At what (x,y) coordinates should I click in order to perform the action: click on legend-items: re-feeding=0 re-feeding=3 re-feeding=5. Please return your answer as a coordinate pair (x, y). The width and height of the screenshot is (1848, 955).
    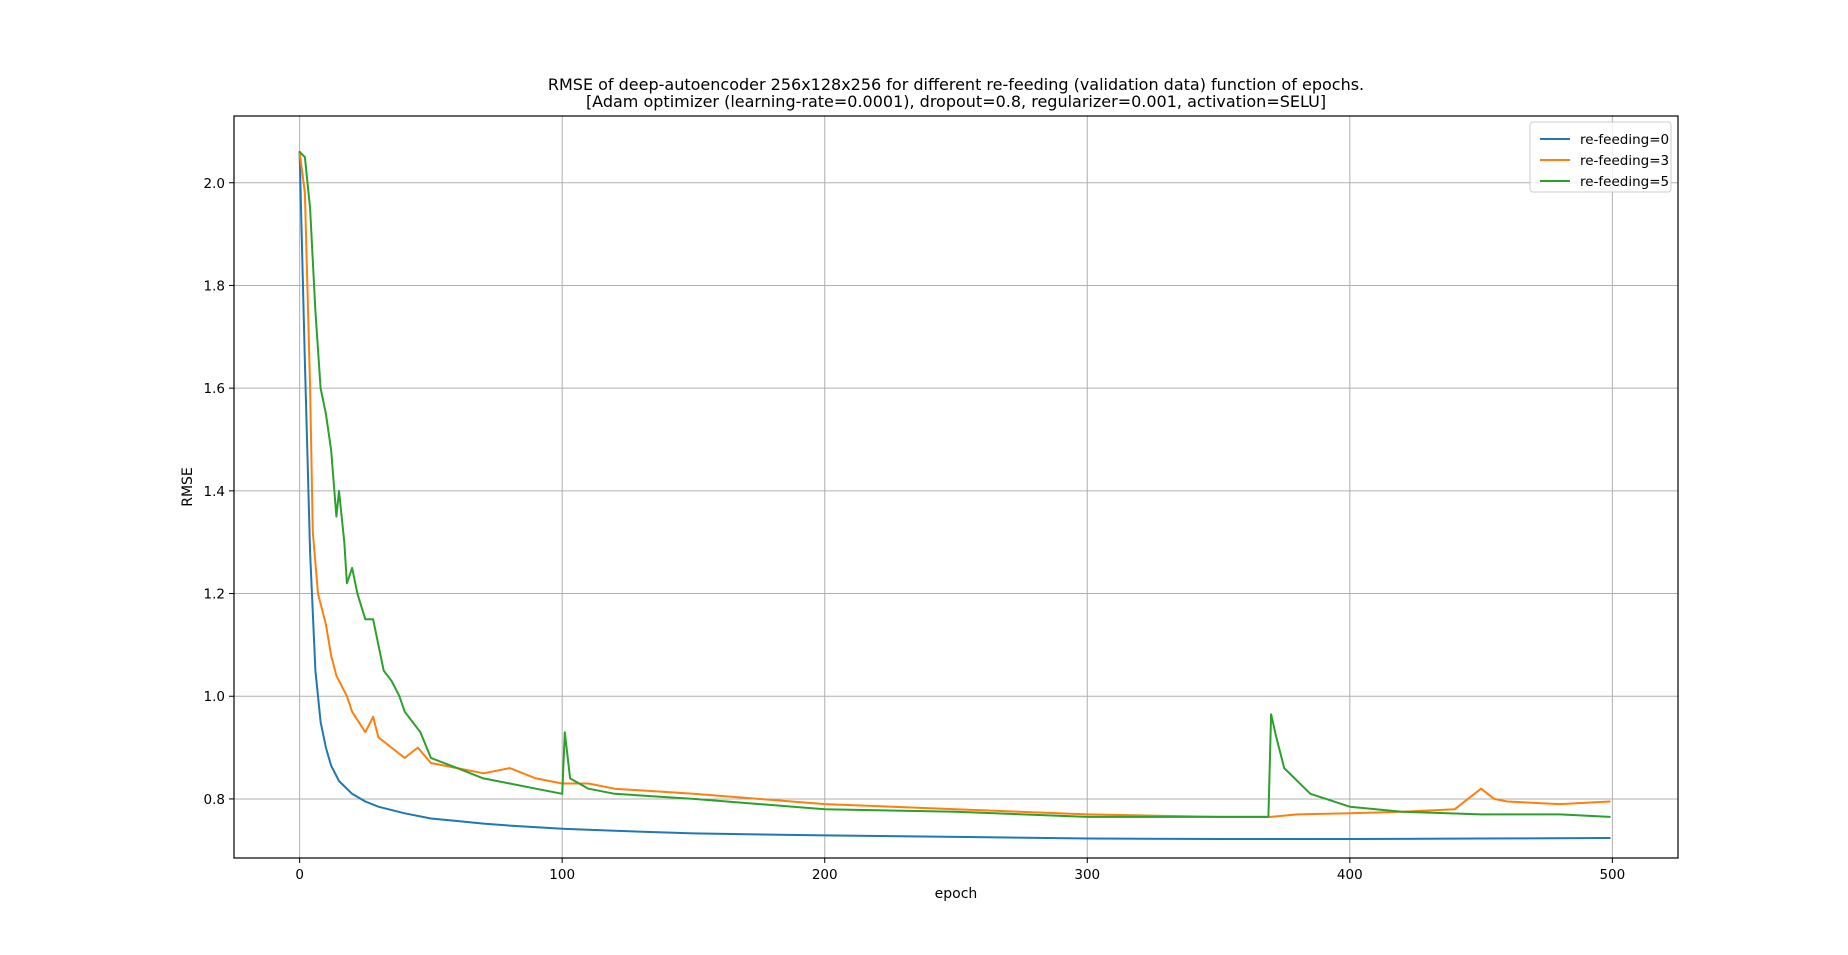
    Looking at the image, I should click on (1604, 161).